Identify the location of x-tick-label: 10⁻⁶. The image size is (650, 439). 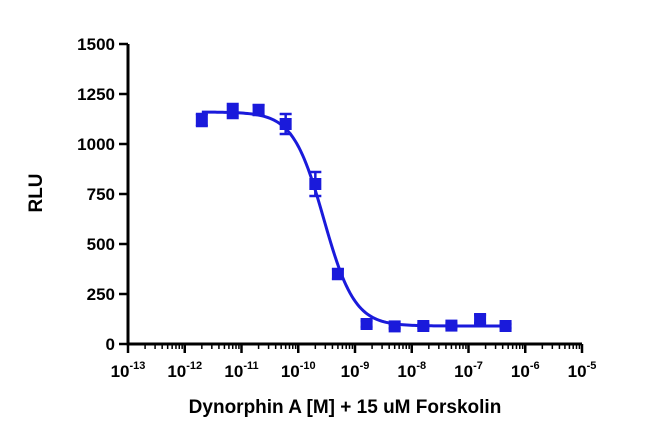
(525, 370).